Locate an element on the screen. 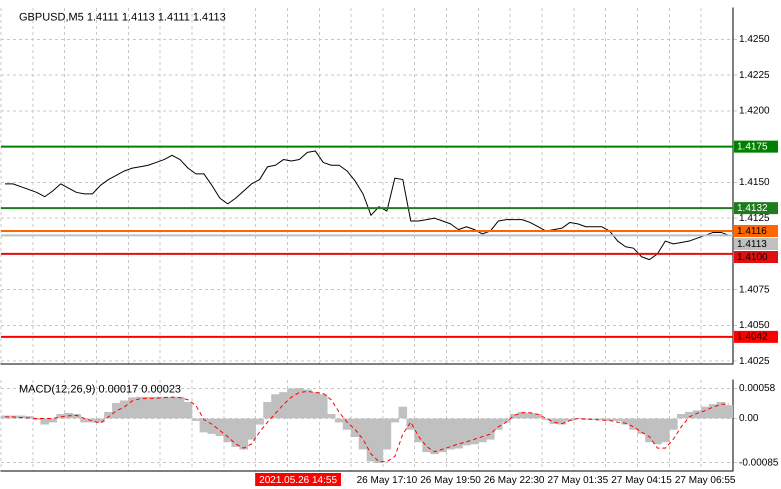  ref-line-label: 1.4116 is located at coordinates (752, 231).